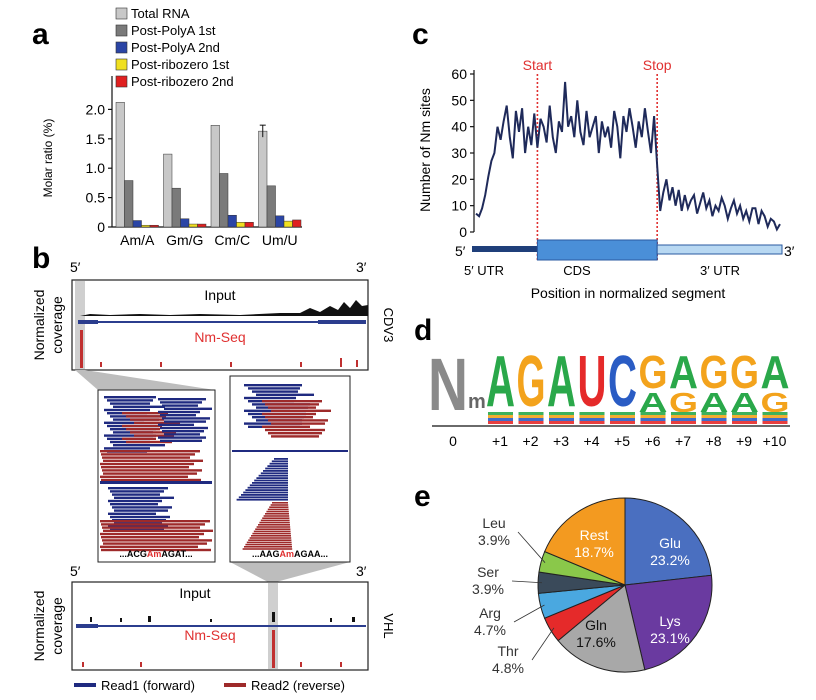  Describe the element at coordinates (184, 240) in the screenshot. I see `panel-a-category-label: Gm/G` at that location.